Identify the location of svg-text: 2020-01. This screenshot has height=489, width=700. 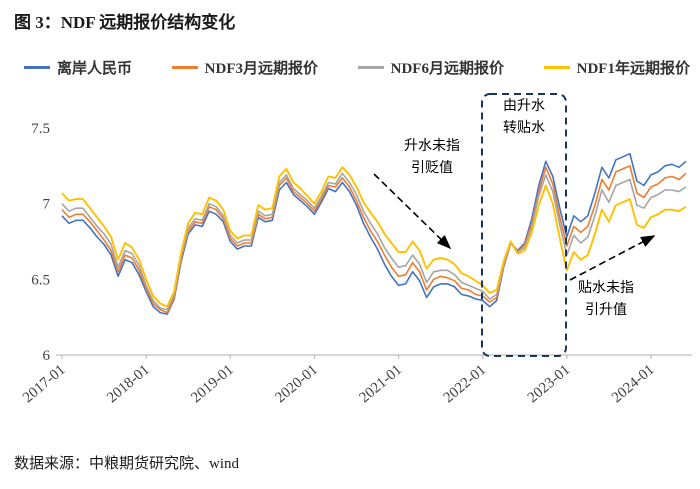
(296, 384).